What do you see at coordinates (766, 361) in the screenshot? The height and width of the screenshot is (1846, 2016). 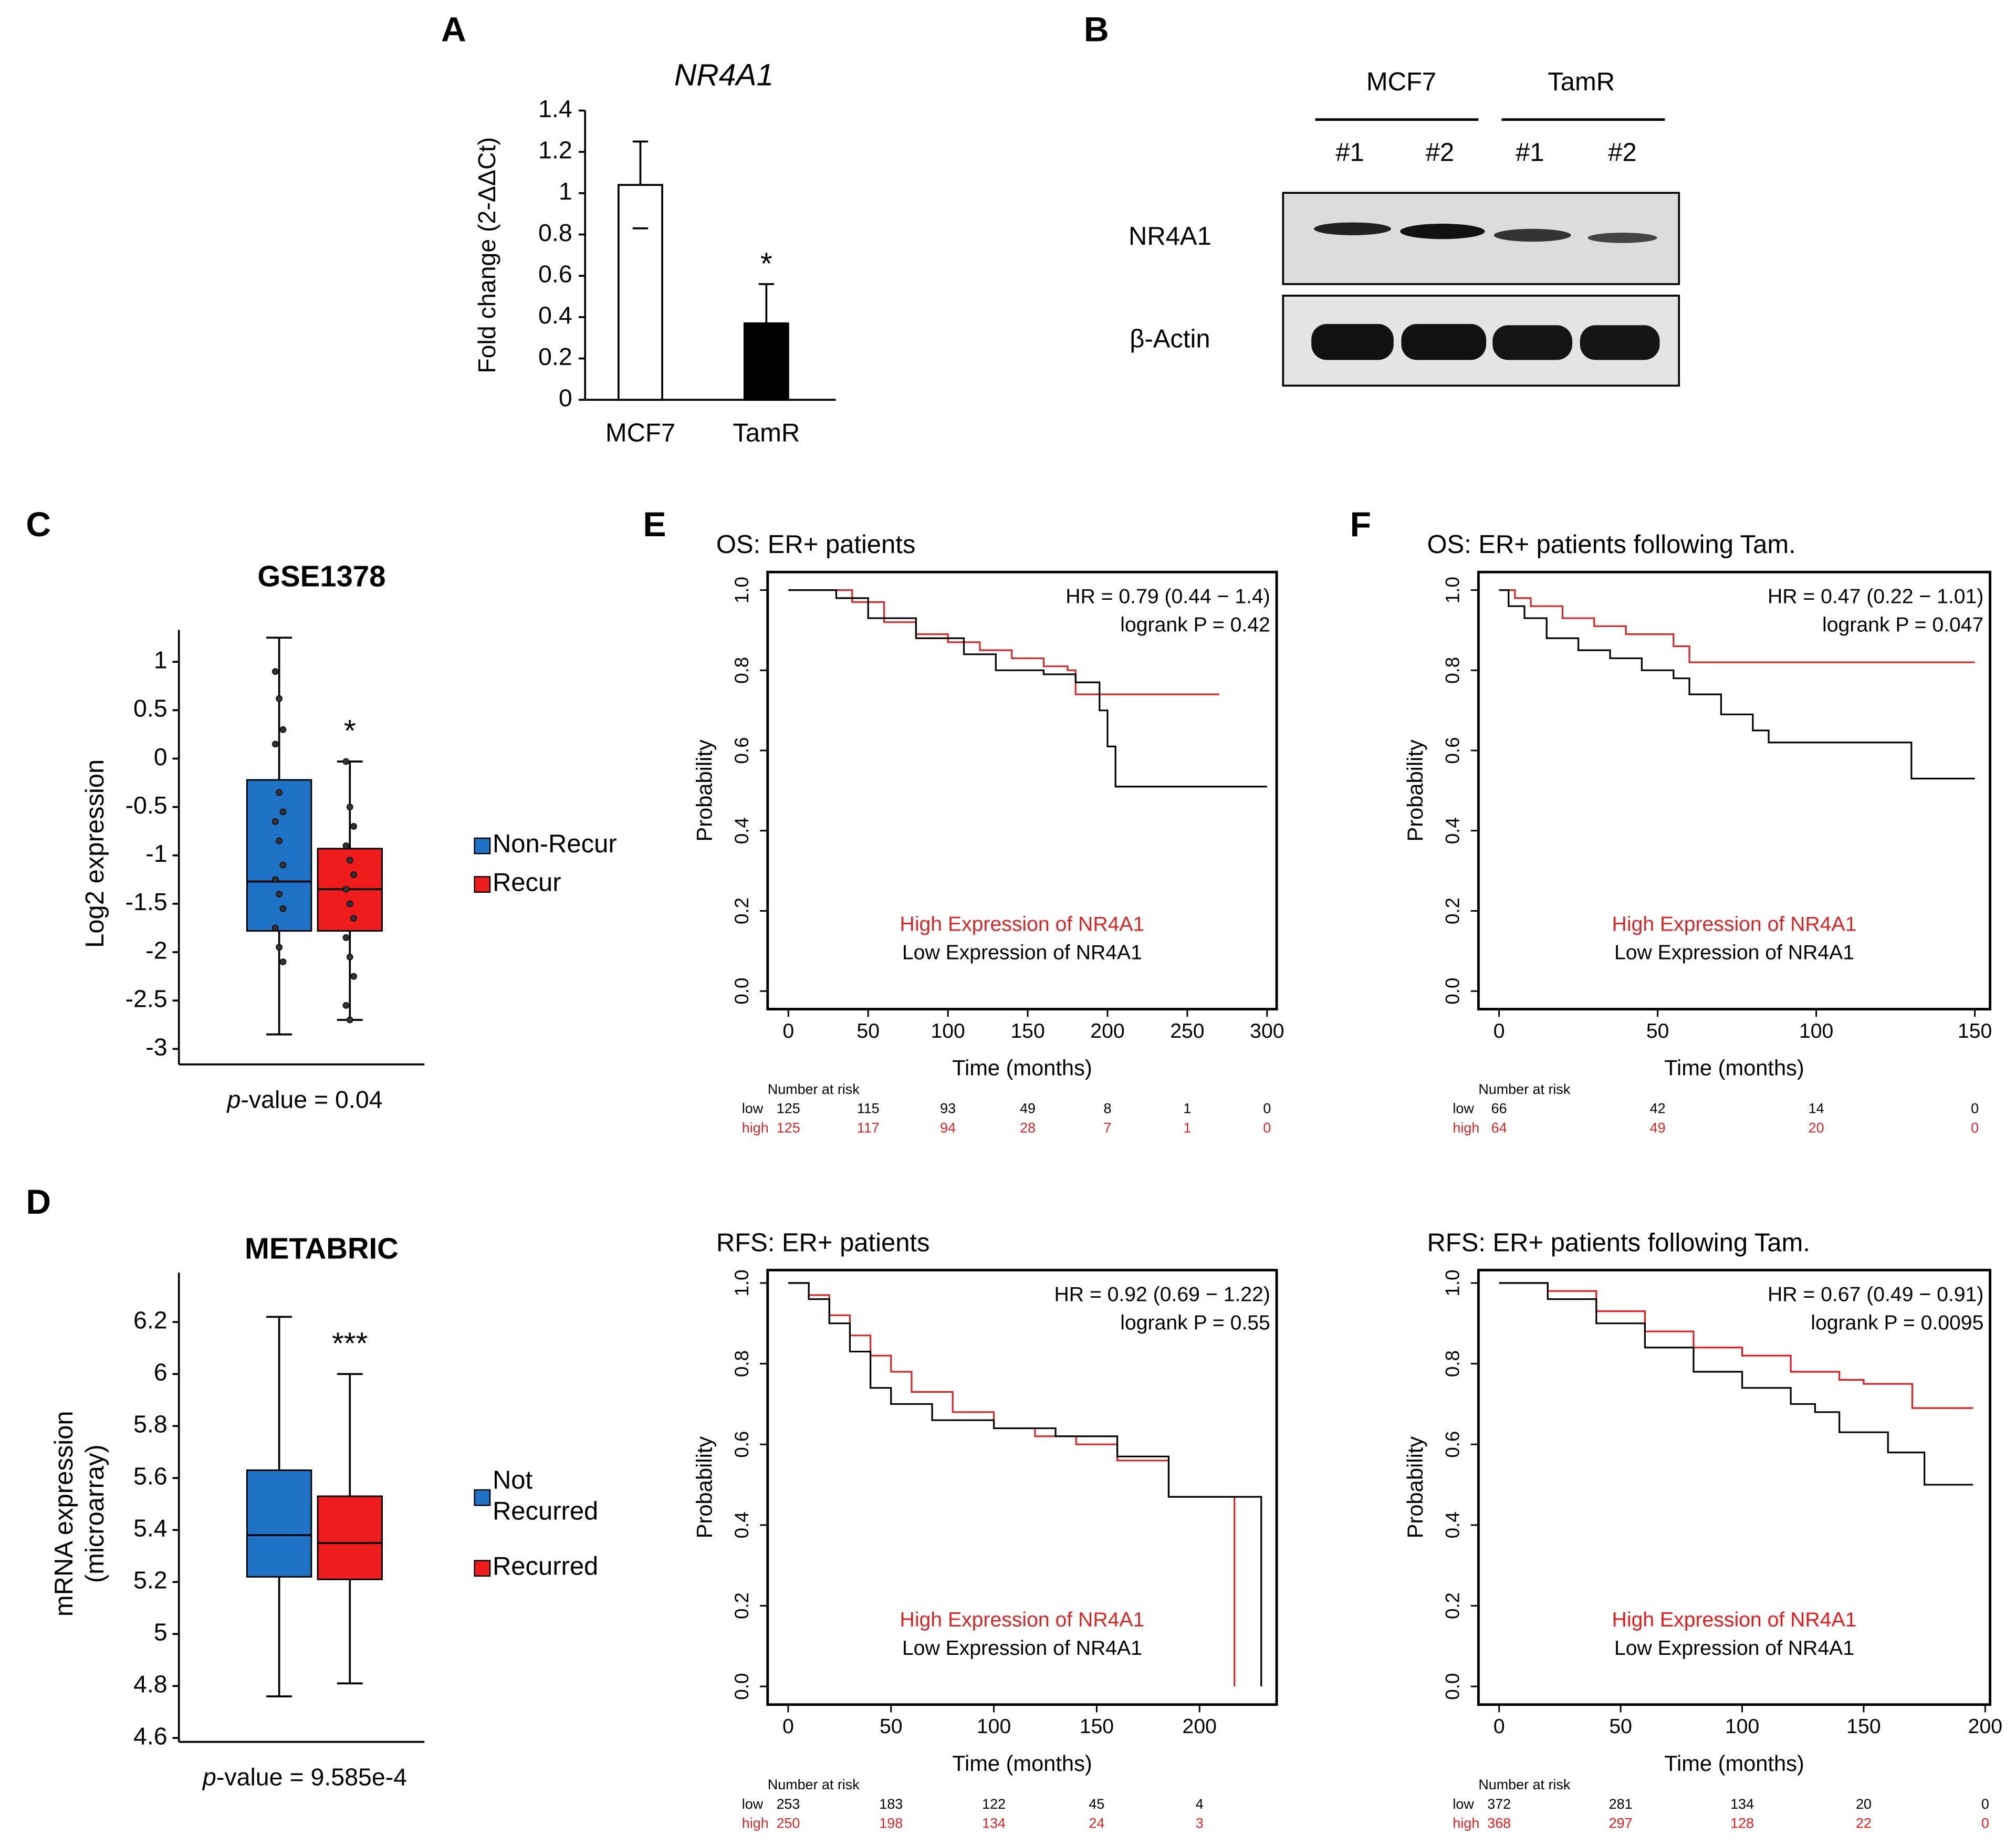 I see `bar` at bounding box center [766, 361].